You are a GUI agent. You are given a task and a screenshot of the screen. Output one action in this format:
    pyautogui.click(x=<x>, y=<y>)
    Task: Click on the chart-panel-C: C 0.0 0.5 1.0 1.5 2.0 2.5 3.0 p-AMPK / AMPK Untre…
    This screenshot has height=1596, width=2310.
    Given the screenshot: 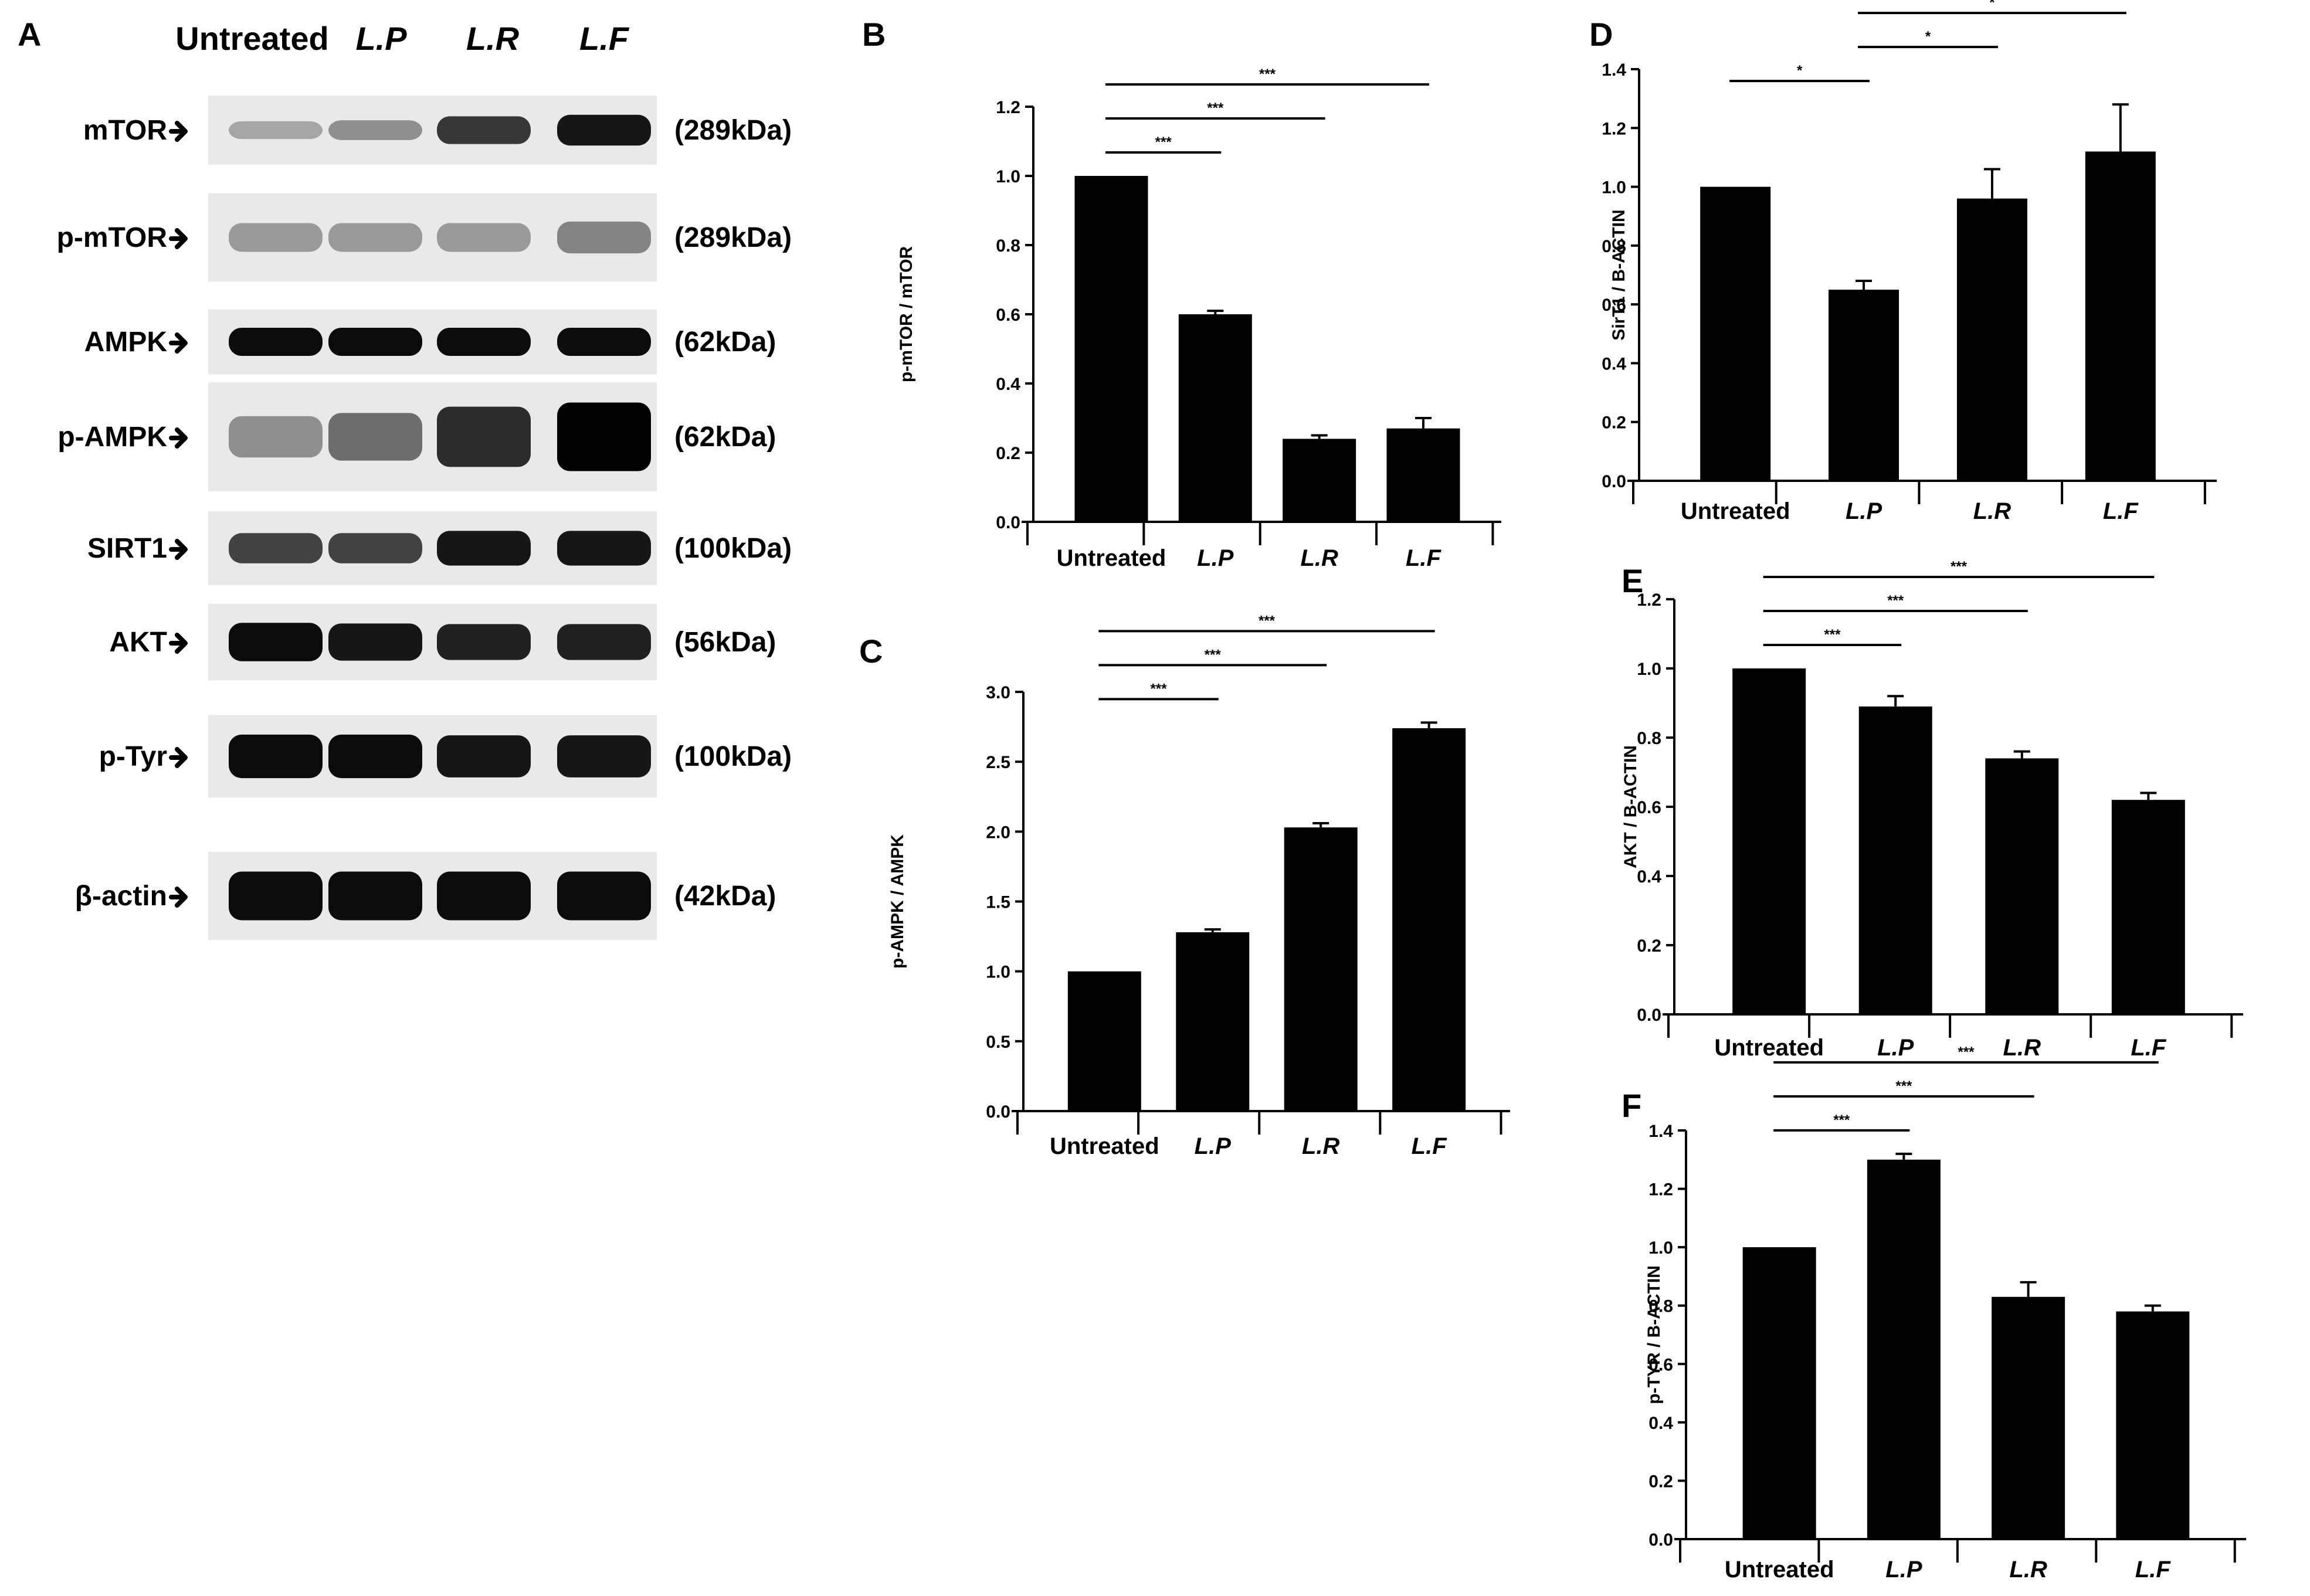 What is the action you would take?
    pyautogui.click(x=1184, y=886)
    